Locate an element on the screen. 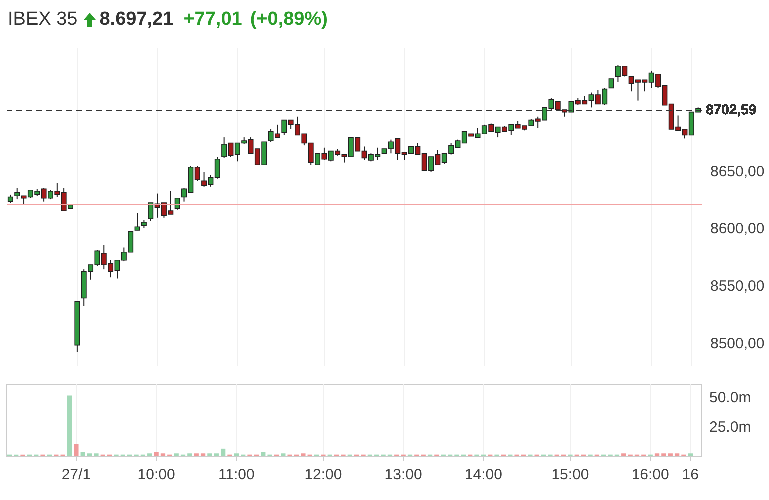 The height and width of the screenshot is (500, 769). y-tick-label: 8500,00 is located at coordinates (737, 344).